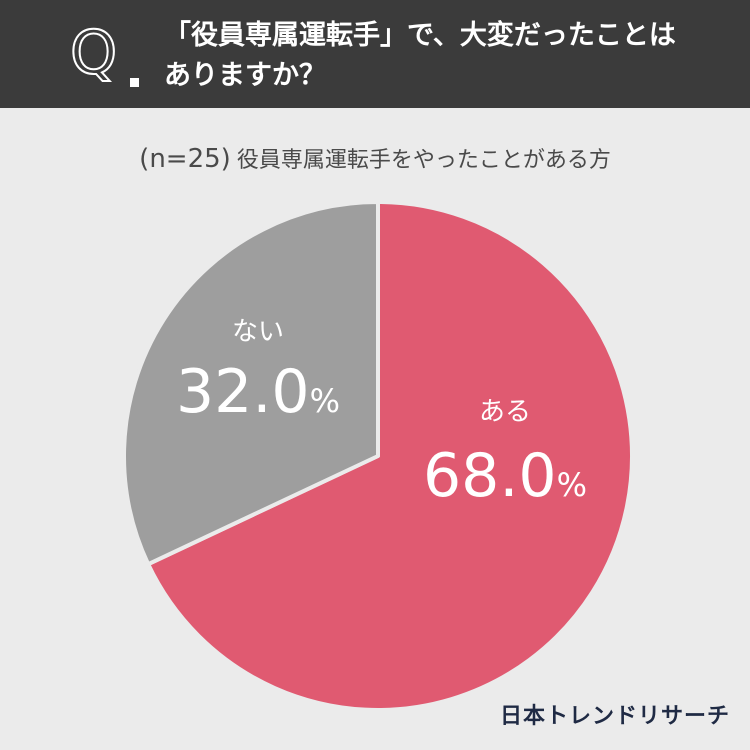  I want to click on question-line-1: 「役員専属運転手」で、大変だったことは, so click(420, 35).